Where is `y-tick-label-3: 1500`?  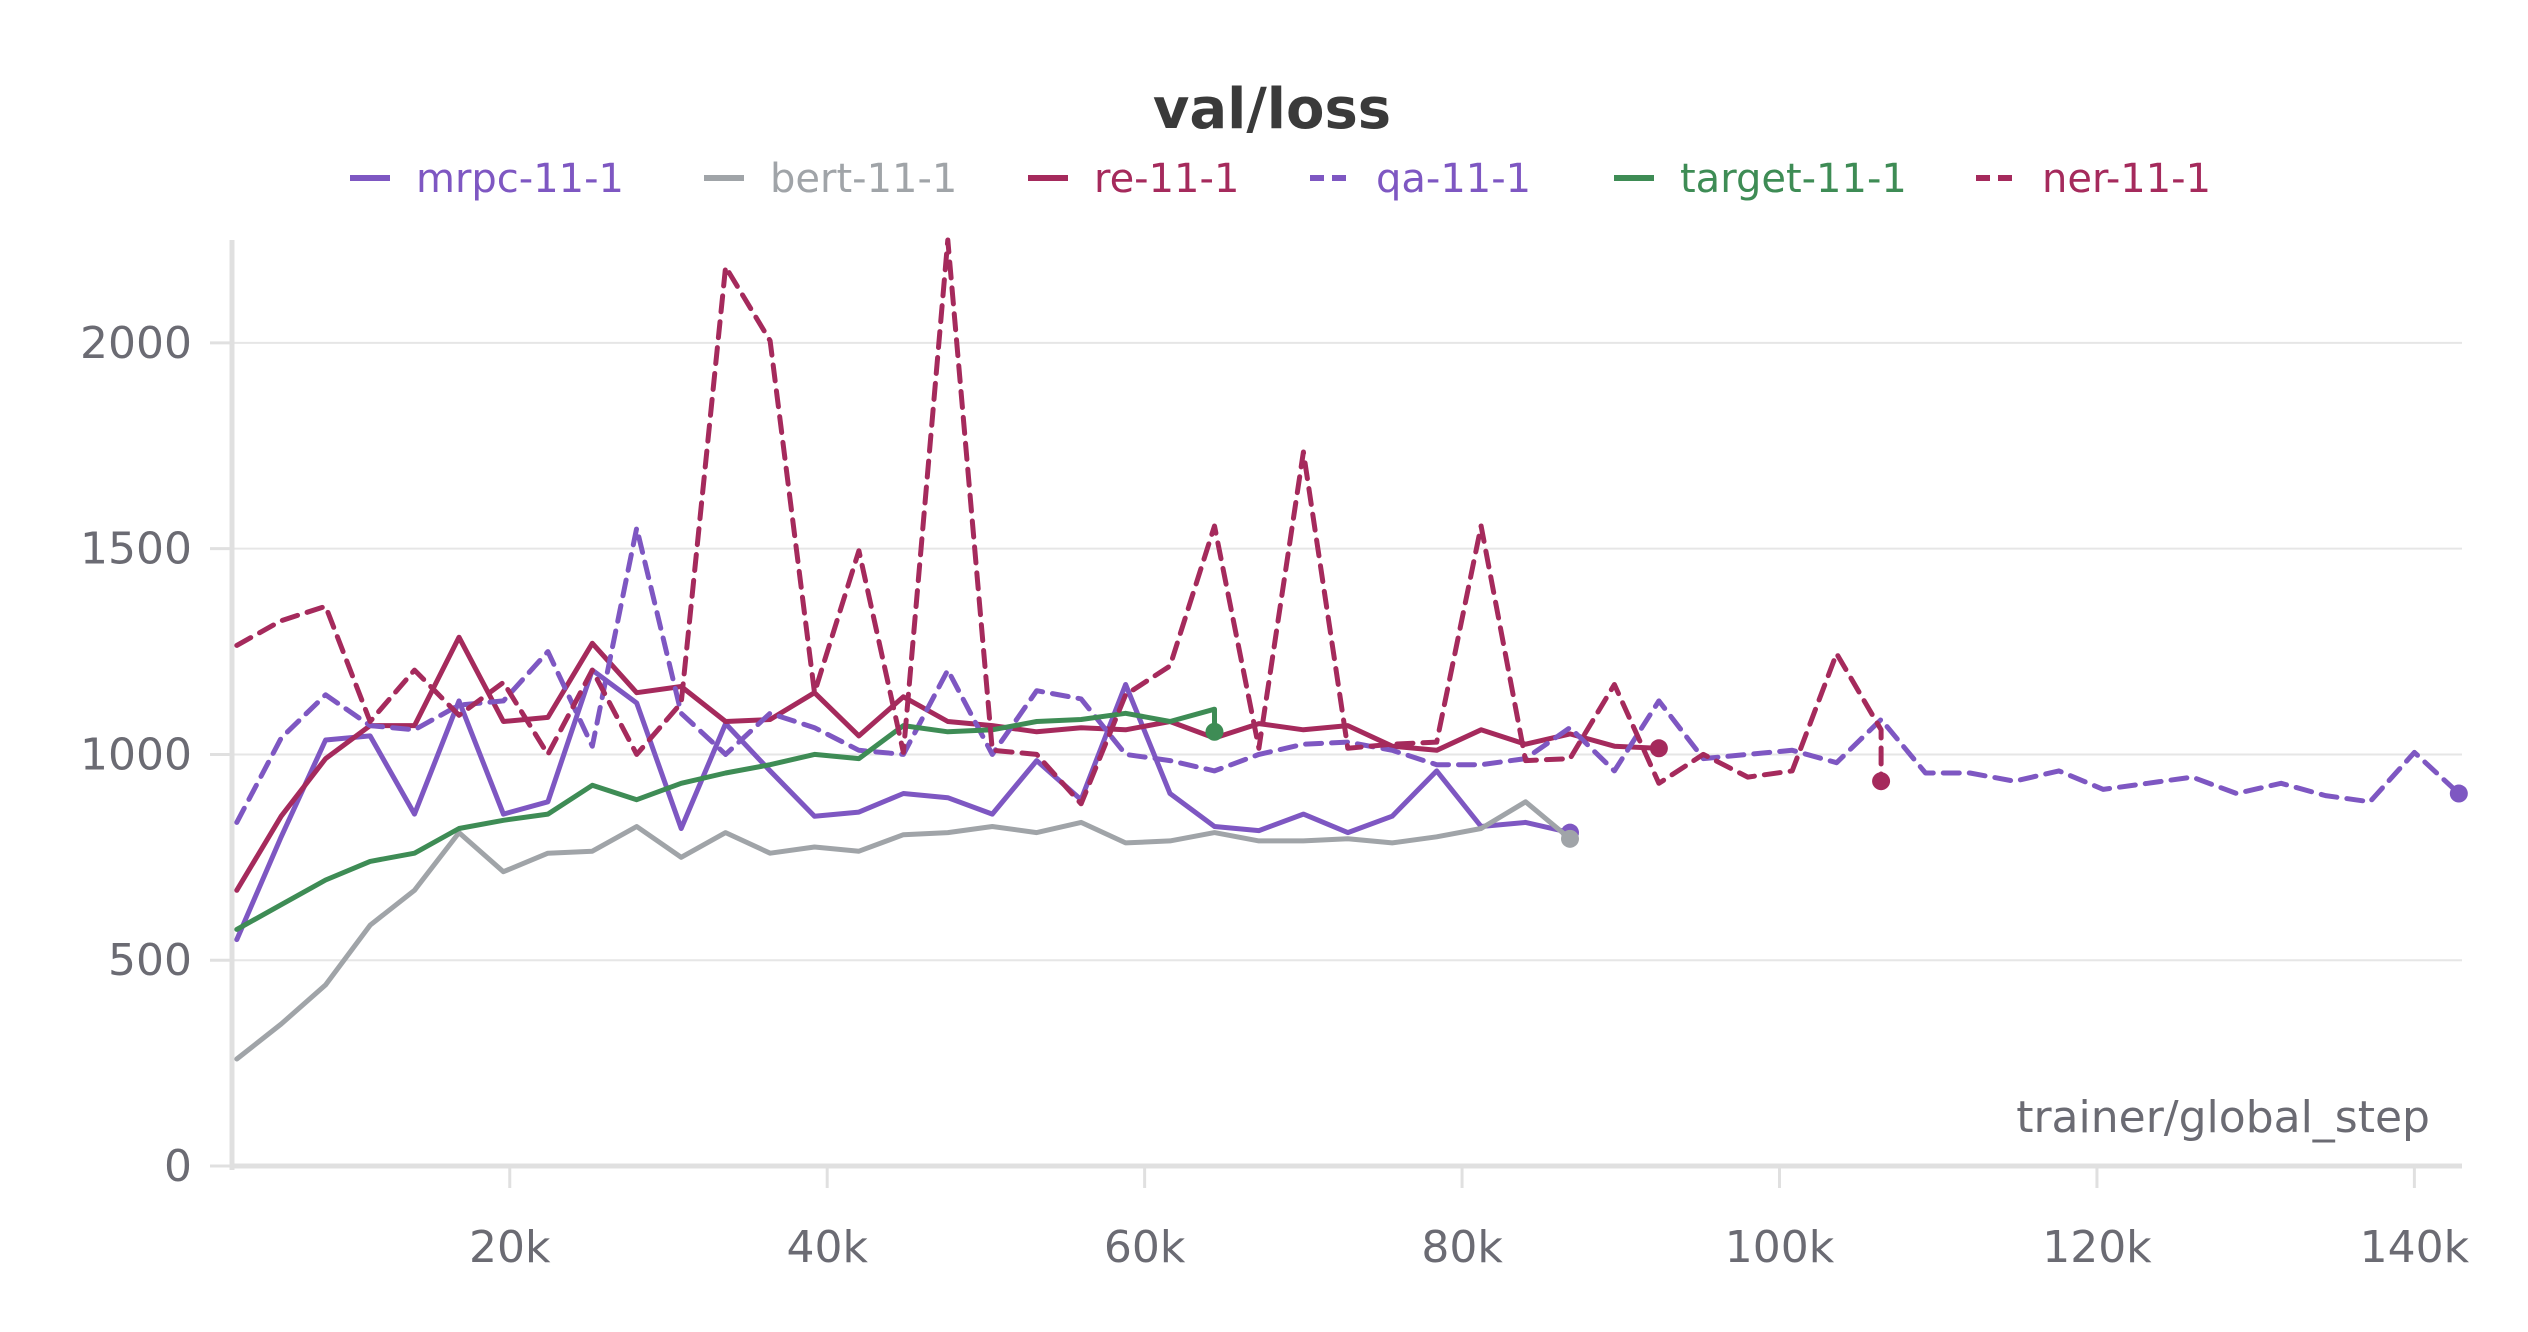
y-tick-label-3: 1500 is located at coordinates (136, 549).